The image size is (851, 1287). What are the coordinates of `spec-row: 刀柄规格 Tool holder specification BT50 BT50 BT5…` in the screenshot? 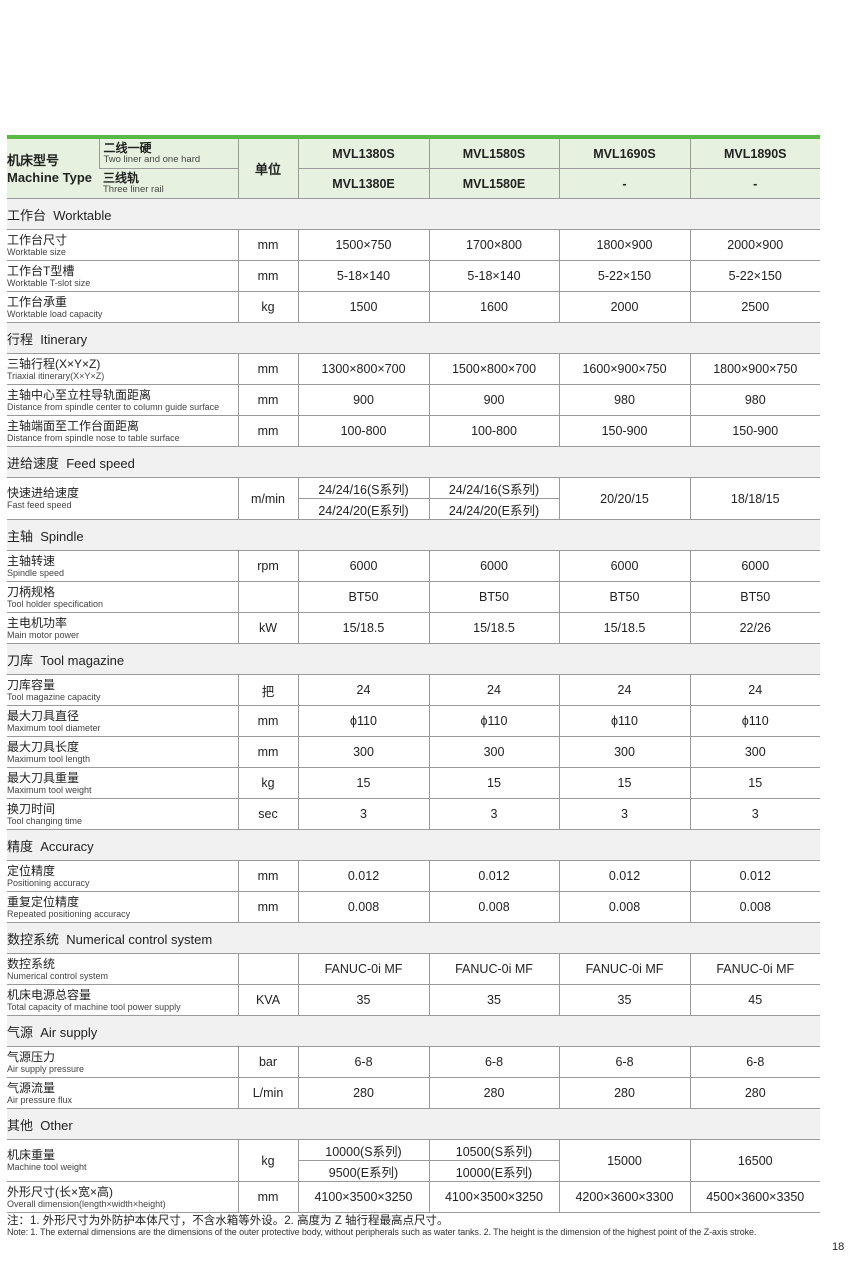 It's located at (413, 597).